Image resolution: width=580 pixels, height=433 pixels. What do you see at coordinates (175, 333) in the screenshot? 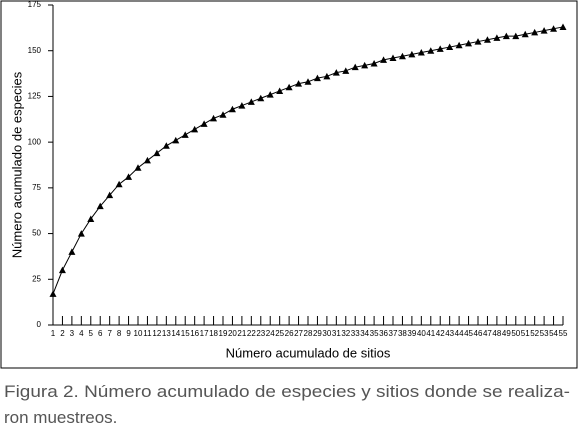
I see `x-tick-label: 14` at bounding box center [175, 333].